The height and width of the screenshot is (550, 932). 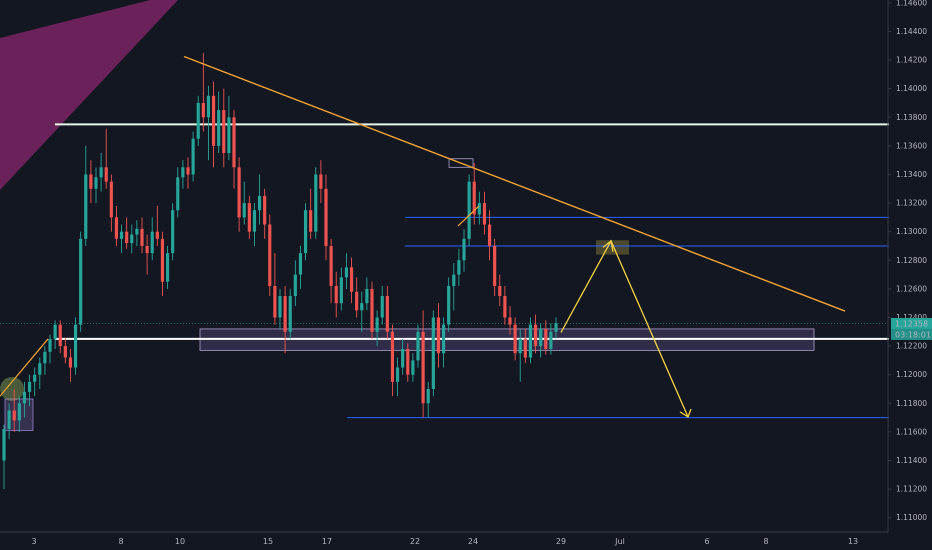 What do you see at coordinates (268, 541) in the screenshot?
I see `x-tick-label: 15` at bounding box center [268, 541].